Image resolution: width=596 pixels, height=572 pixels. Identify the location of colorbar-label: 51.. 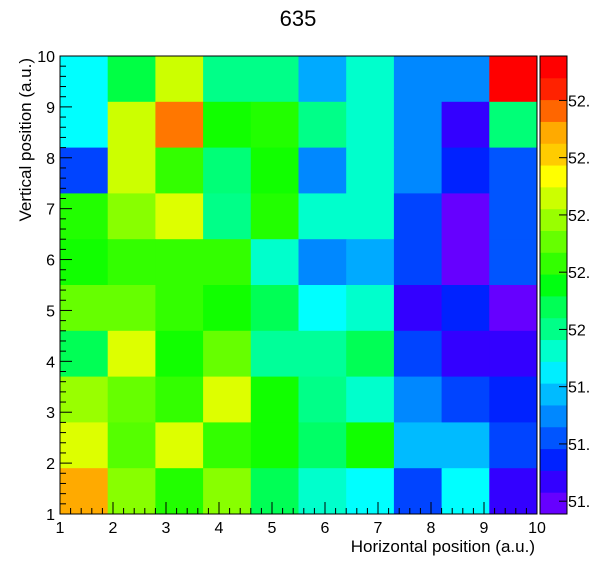
(579, 502).